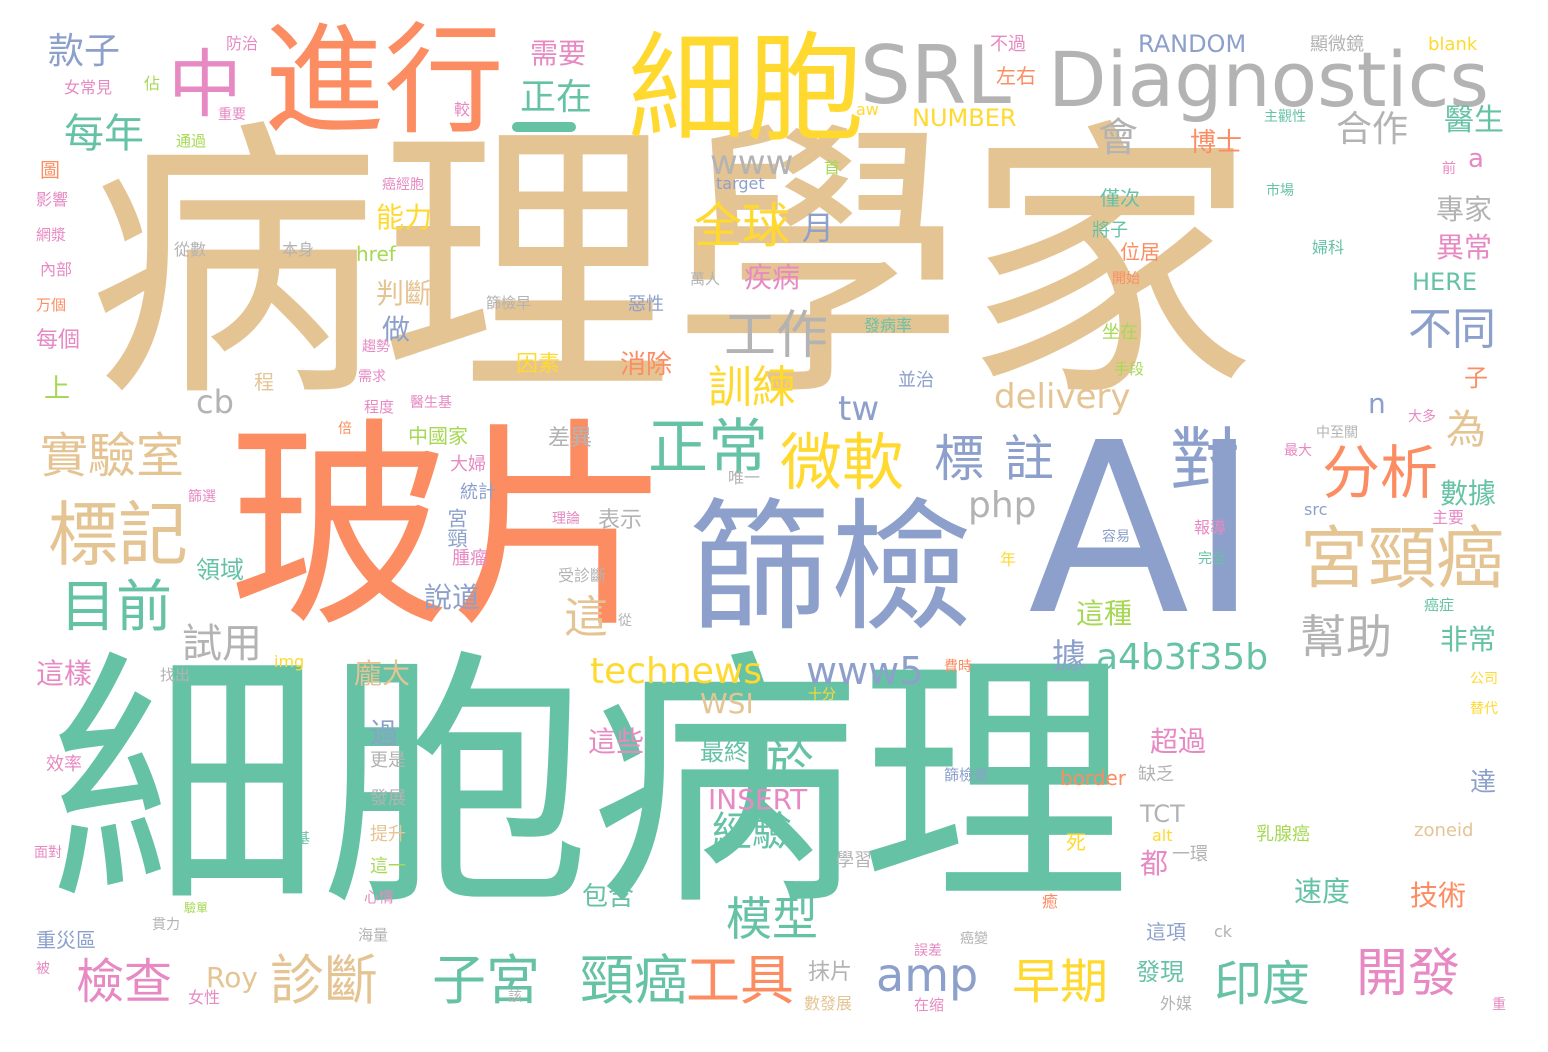 The image size is (1548, 1052). Describe the element at coordinates (1285, 117) in the screenshot. I see `word: 主觀性` at that location.